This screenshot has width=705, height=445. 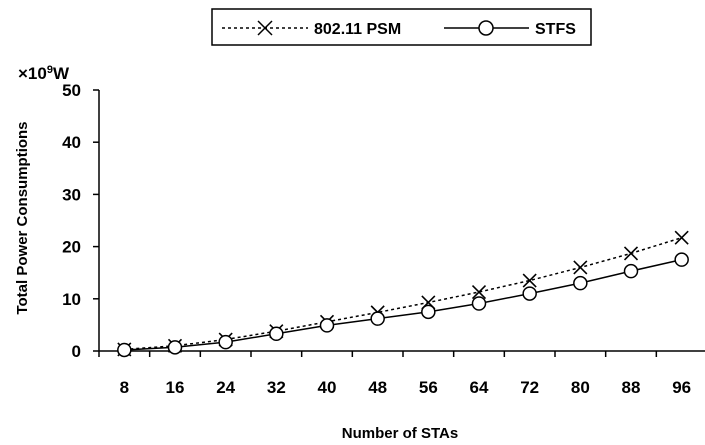 What do you see at coordinates (529, 387) in the screenshot?
I see `x-tick-label: 72` at bounding box center [529, 387].